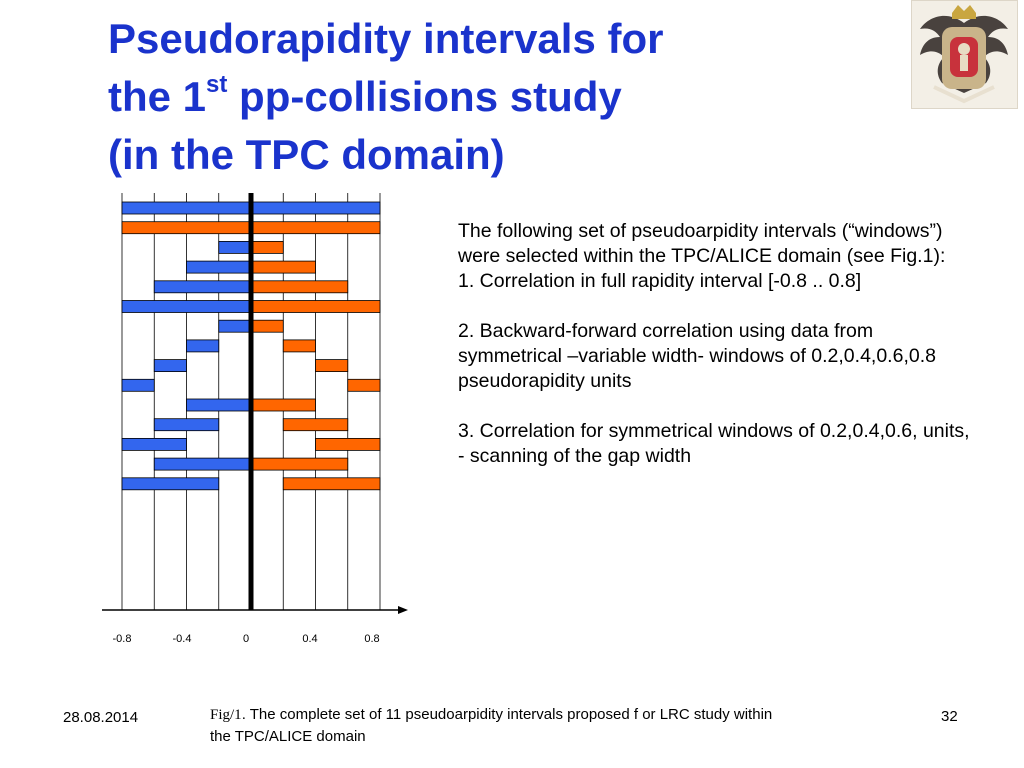 The image size is (1024, 768). I want to click on x-tick-label: 0, so click(246, 639).